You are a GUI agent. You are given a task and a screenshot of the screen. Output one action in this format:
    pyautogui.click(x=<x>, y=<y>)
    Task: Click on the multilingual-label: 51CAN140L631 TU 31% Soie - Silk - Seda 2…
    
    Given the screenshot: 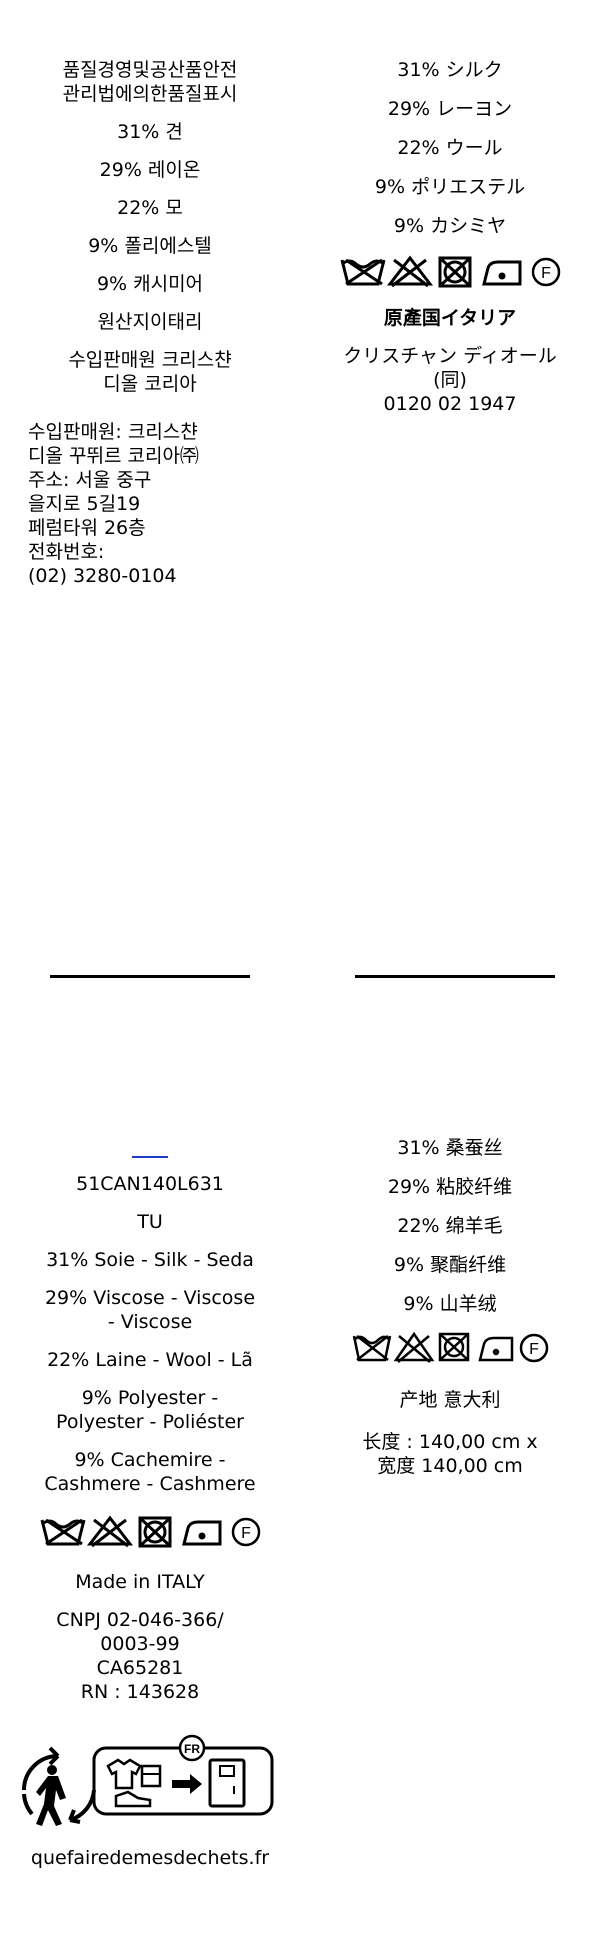 What is the action you would take?
    pyautogui.click(x=150, y=1334)
    